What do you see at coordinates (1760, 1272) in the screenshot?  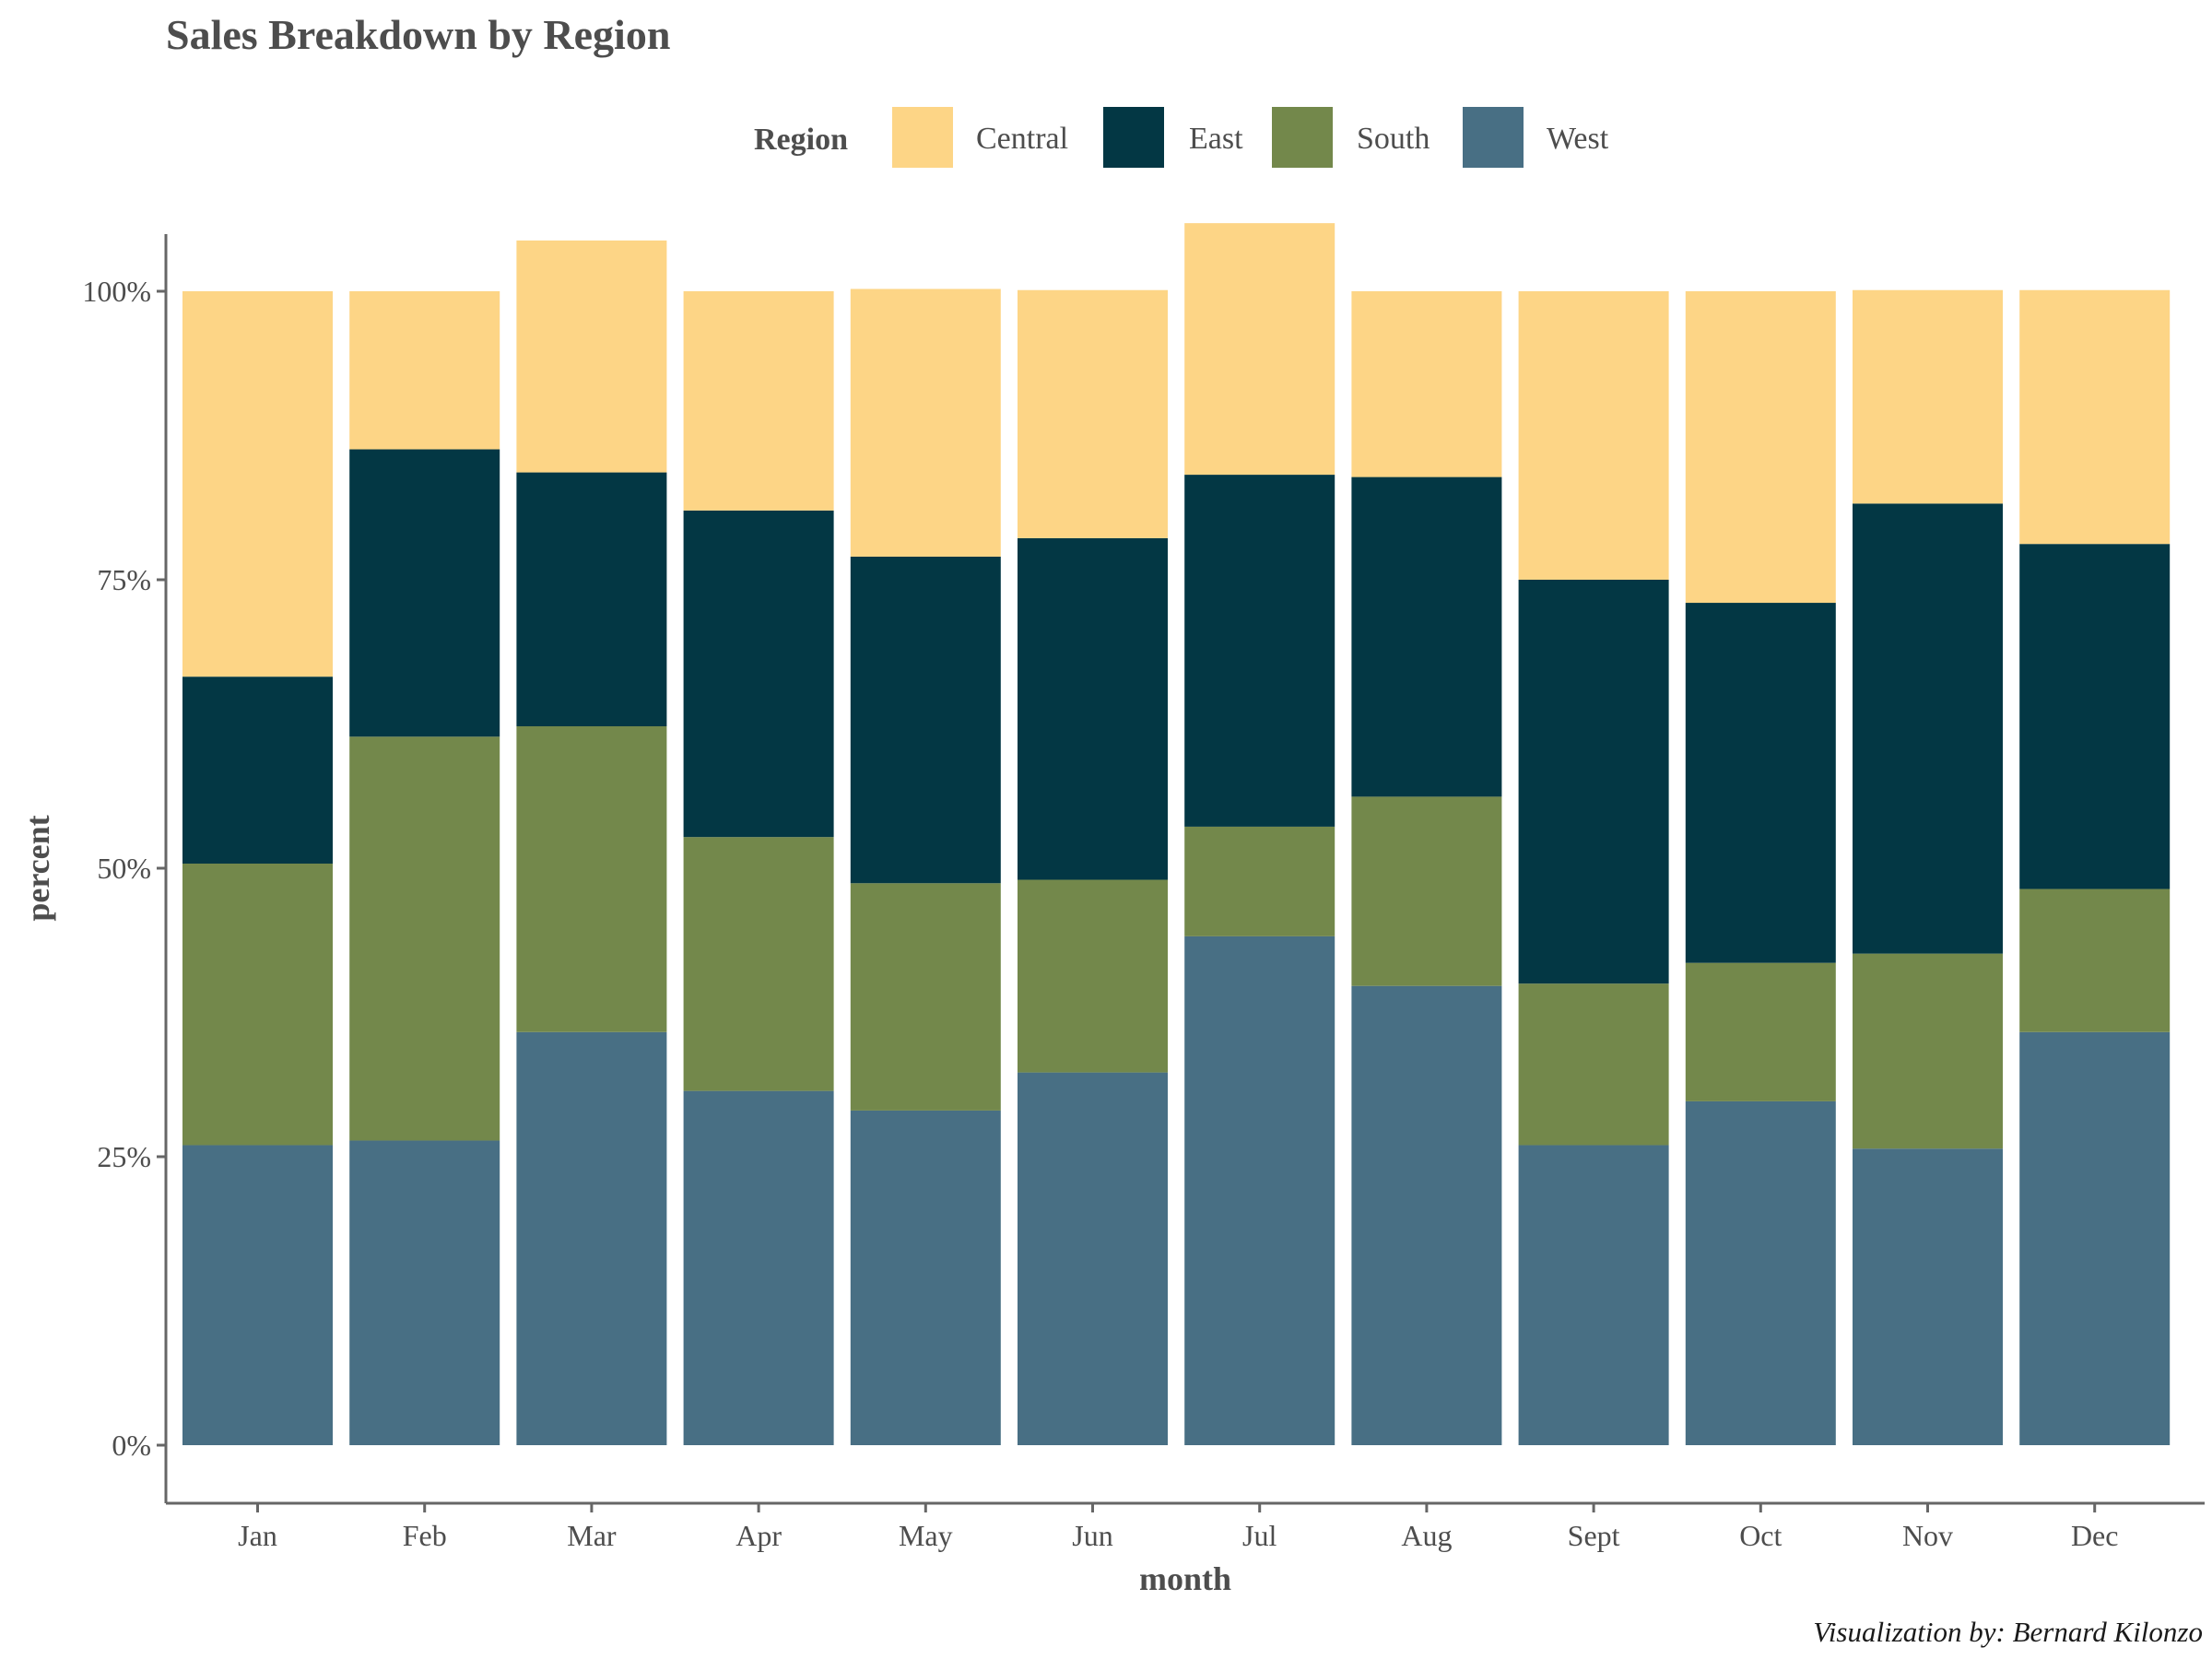 I see `bar-oct-west` at bounding box center [1760, 1272].